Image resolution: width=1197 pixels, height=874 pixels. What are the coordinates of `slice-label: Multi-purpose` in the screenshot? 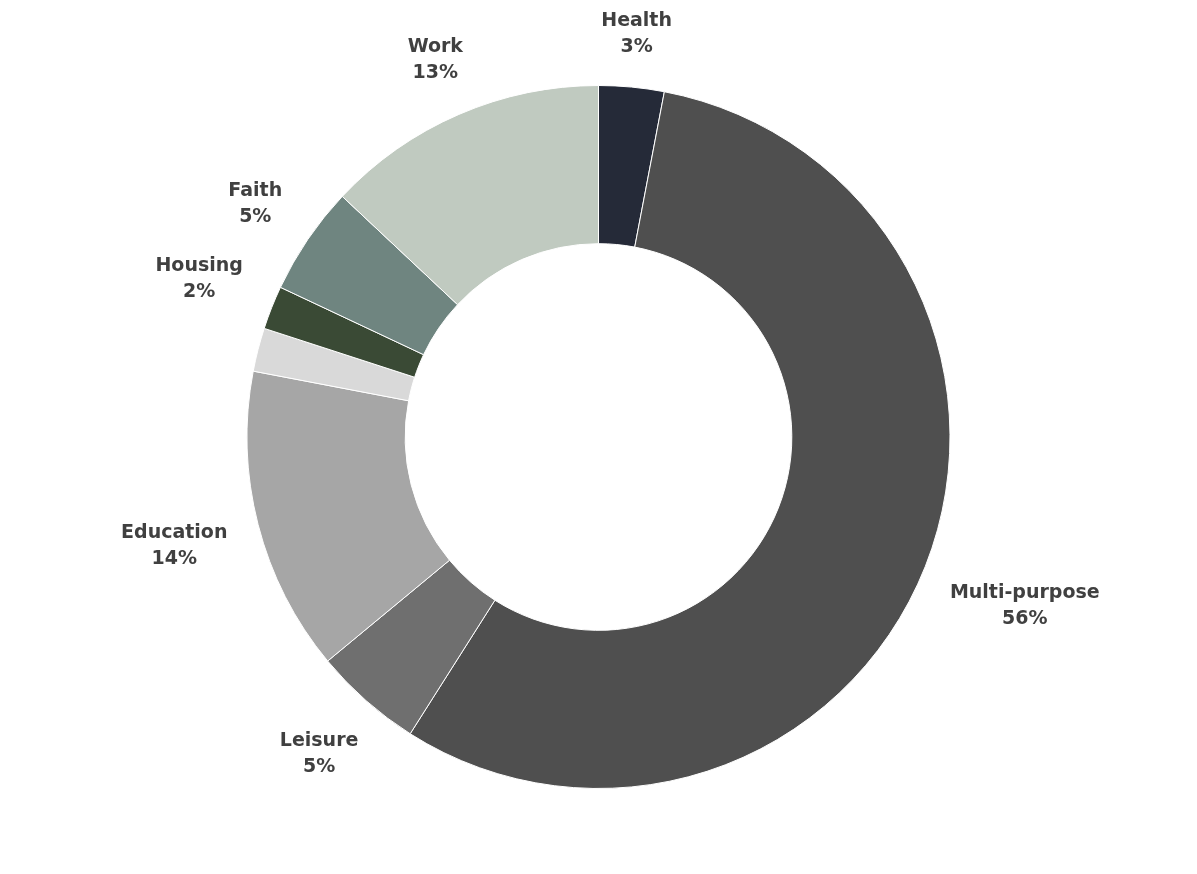 It's located at (1024, 590).